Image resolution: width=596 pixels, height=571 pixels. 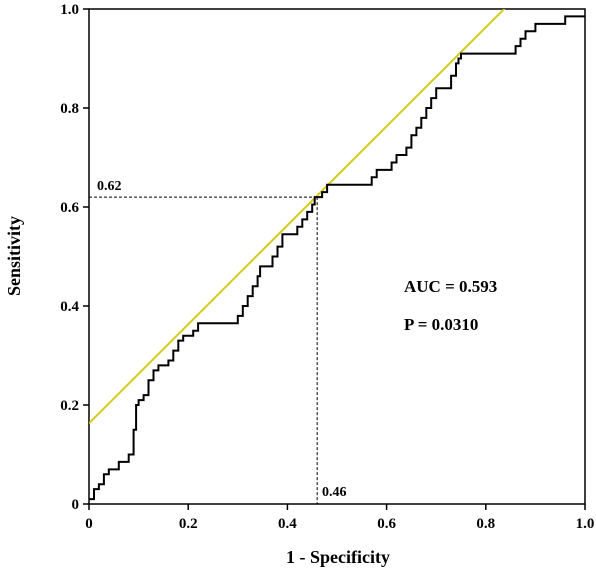 I want to click on auc-annotation: AUC = 0.593, so click(x=450, y=286).